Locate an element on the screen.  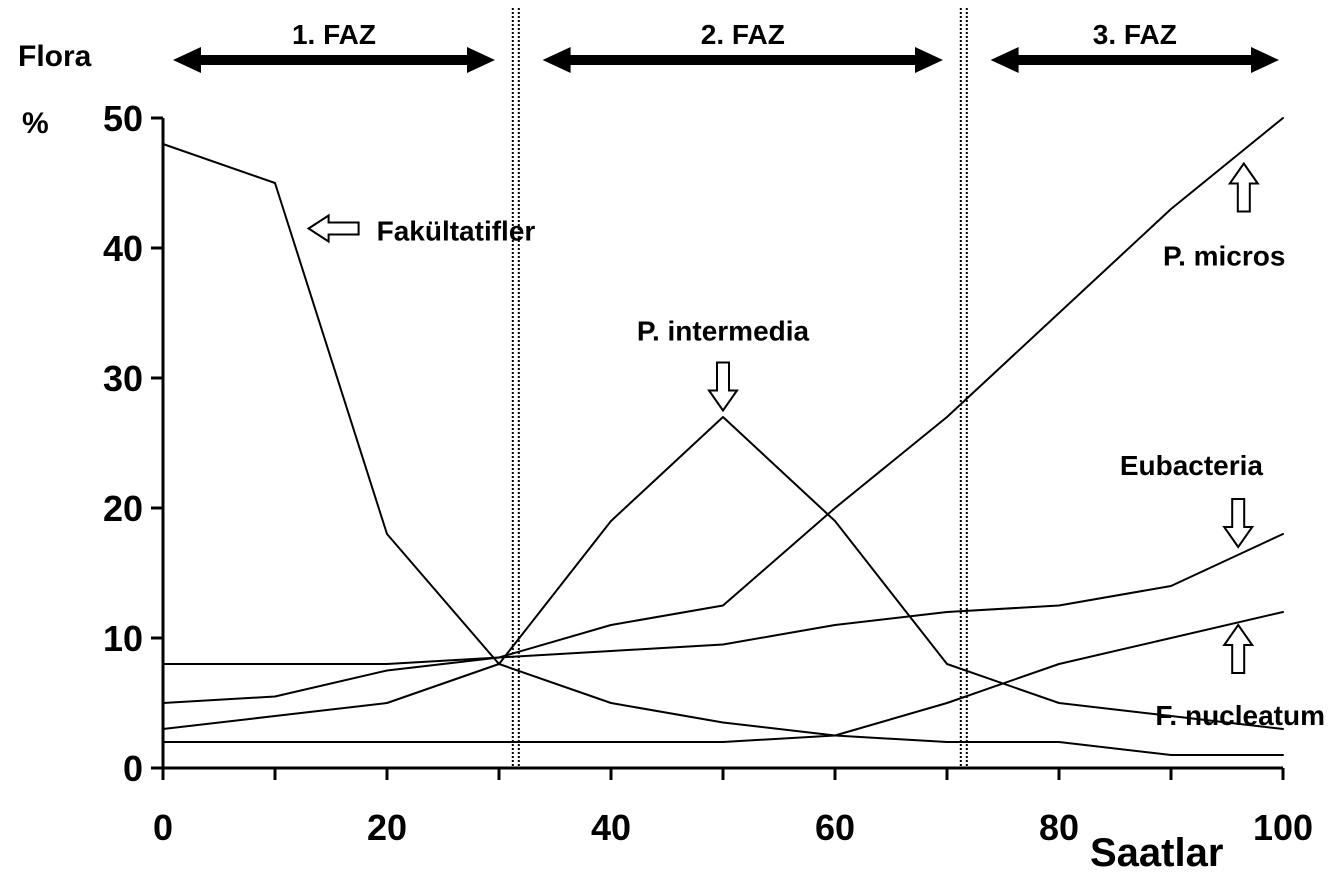
phase-label-1: 1. FAZ is located at coordinates (334, 34).